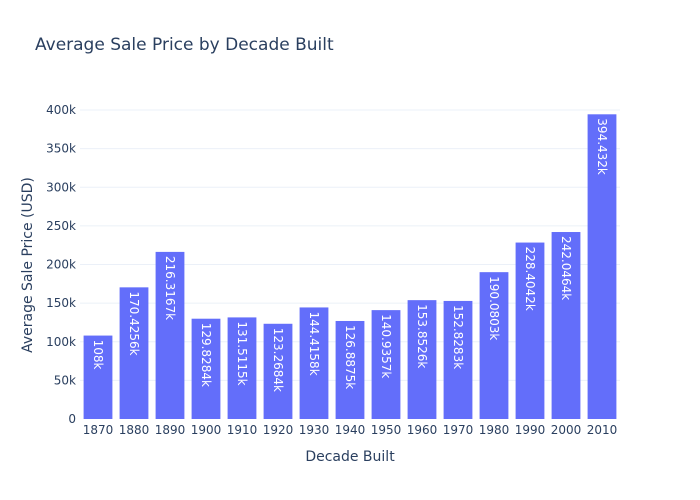 The width and height of the screenshot is (700, 500). What do you see at coordinates (98, 355) in the screenshot?
I see `bar-data-label: 108k` at bounding box center [98, 355].